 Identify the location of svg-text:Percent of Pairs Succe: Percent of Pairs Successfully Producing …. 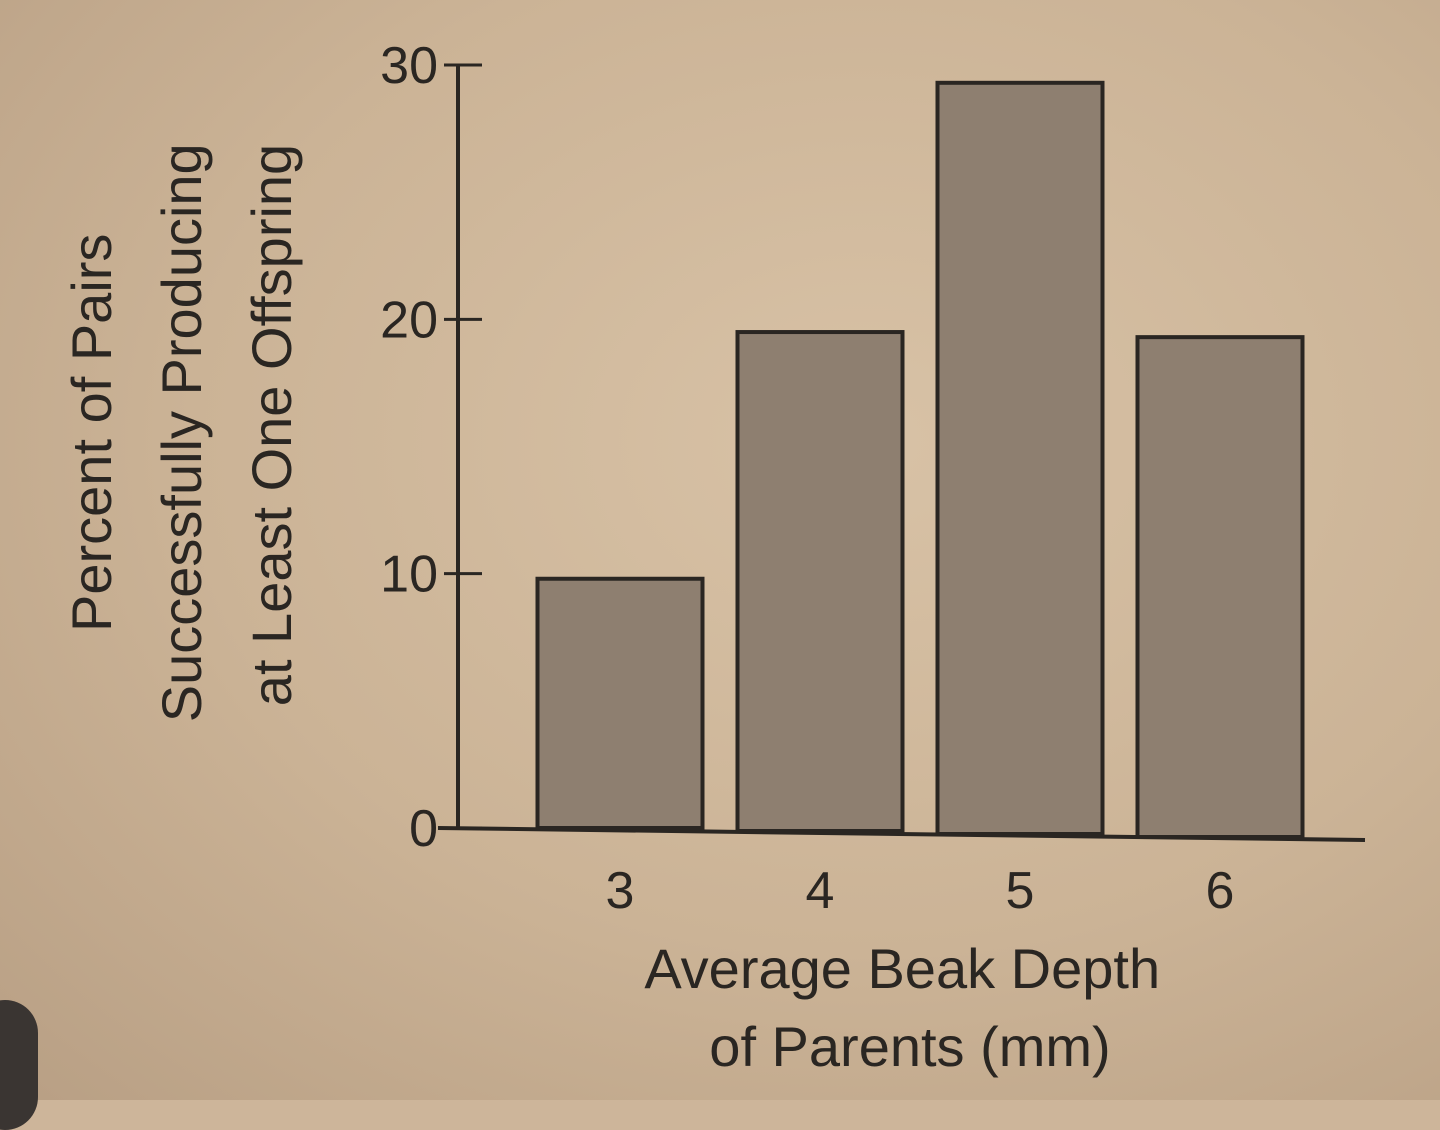
(181, 425).